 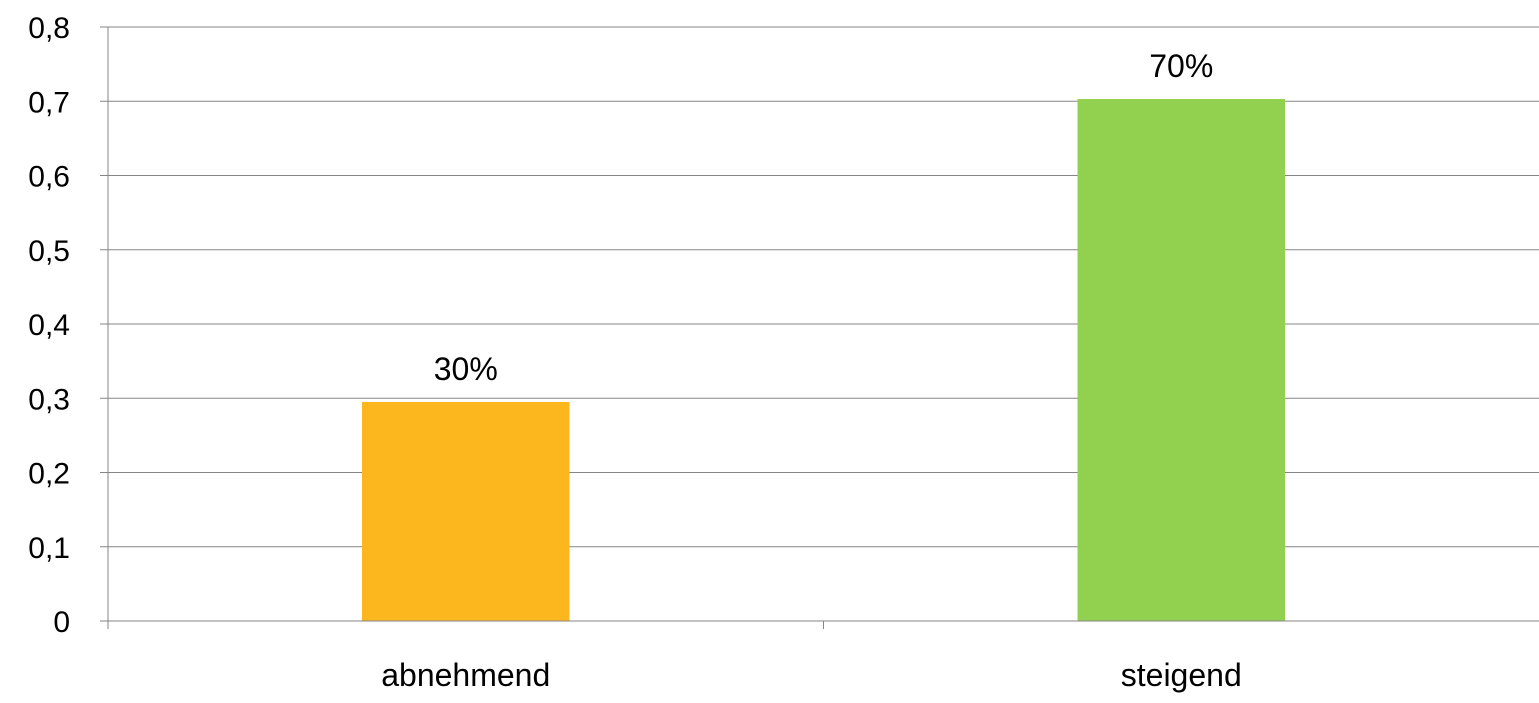 I want to click on y-tick-label: 0,2, so click(x=49, y=474).